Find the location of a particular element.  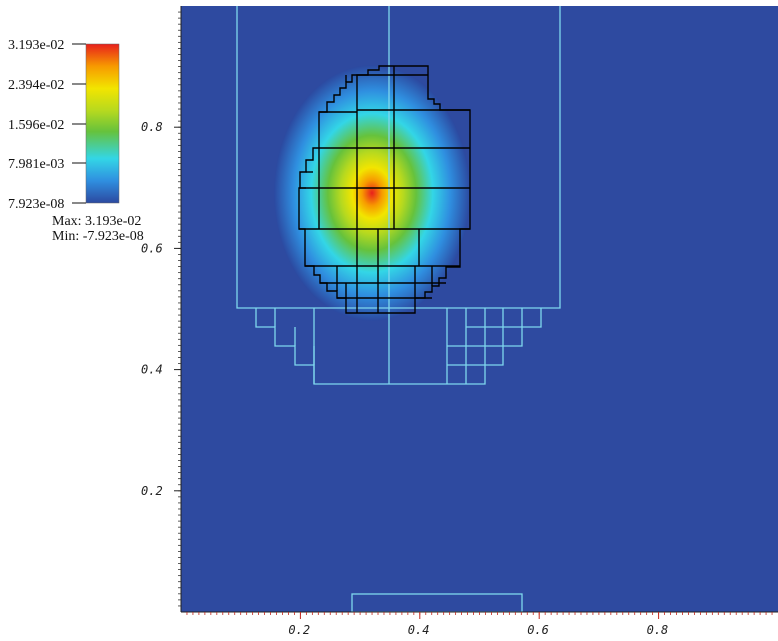

y-minor-ticks is located at coordinates (179, 309).